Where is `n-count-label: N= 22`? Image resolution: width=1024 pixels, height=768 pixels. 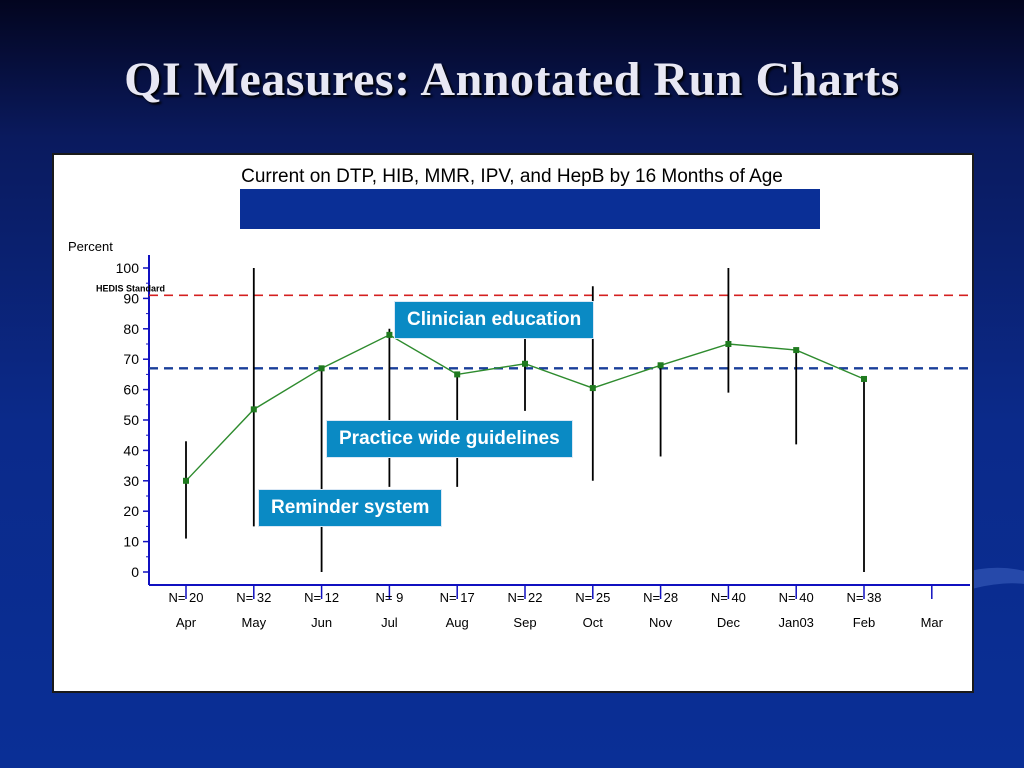
n-count-label: N= 22 is located at coordinates (524, 597).